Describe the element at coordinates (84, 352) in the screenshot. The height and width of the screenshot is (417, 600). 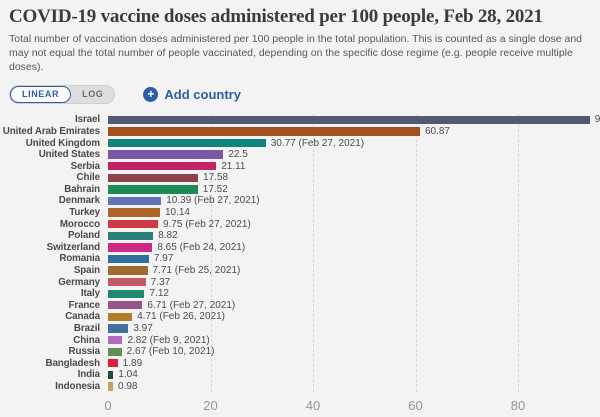
I see `country-label: Russia` at that location.